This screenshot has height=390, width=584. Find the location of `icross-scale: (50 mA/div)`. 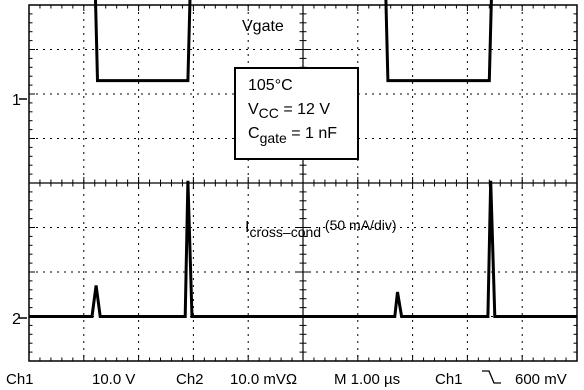

icross-scale: (50 mA/div) is located at coordinates (358, 225).